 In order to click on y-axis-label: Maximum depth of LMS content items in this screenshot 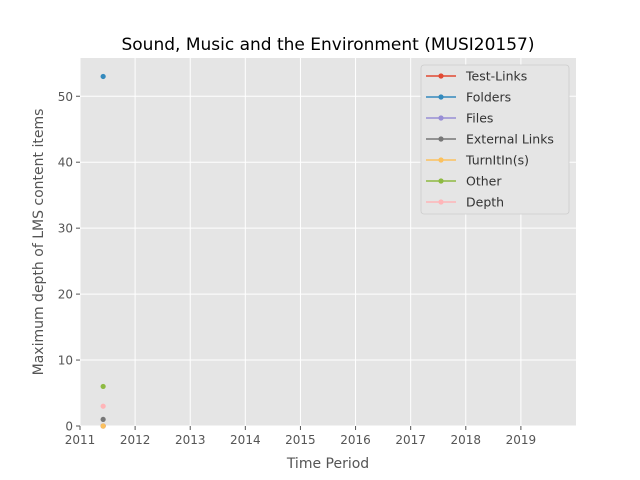, I will do `click(39, 242)`.